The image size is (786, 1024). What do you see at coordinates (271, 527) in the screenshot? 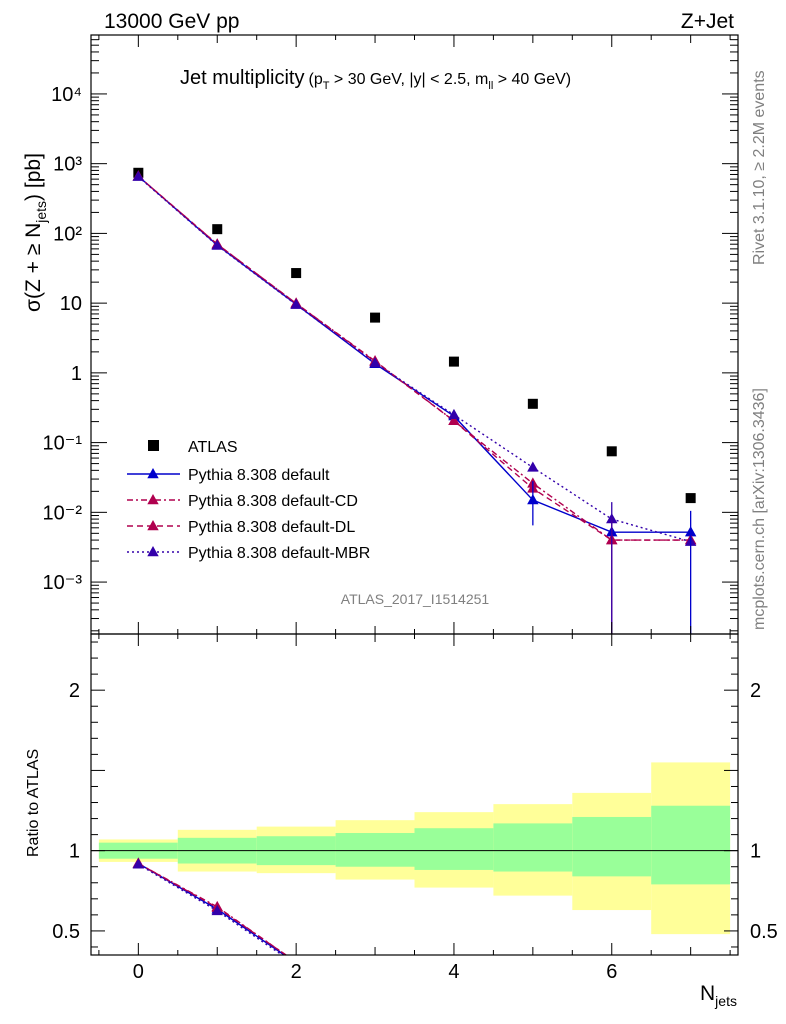
I see `legend-label: Pythia 8.308 default-DL` at bounding box center [271, 527].